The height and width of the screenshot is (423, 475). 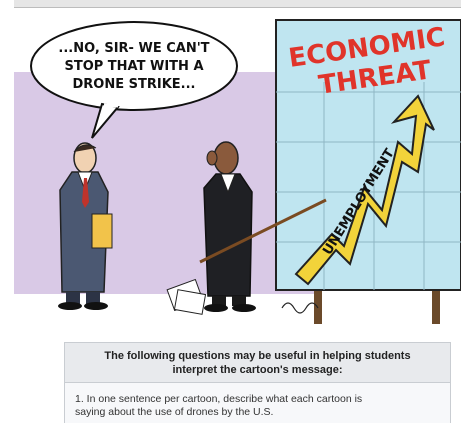 I want to click on top-divider, so click(x=237, y=4).